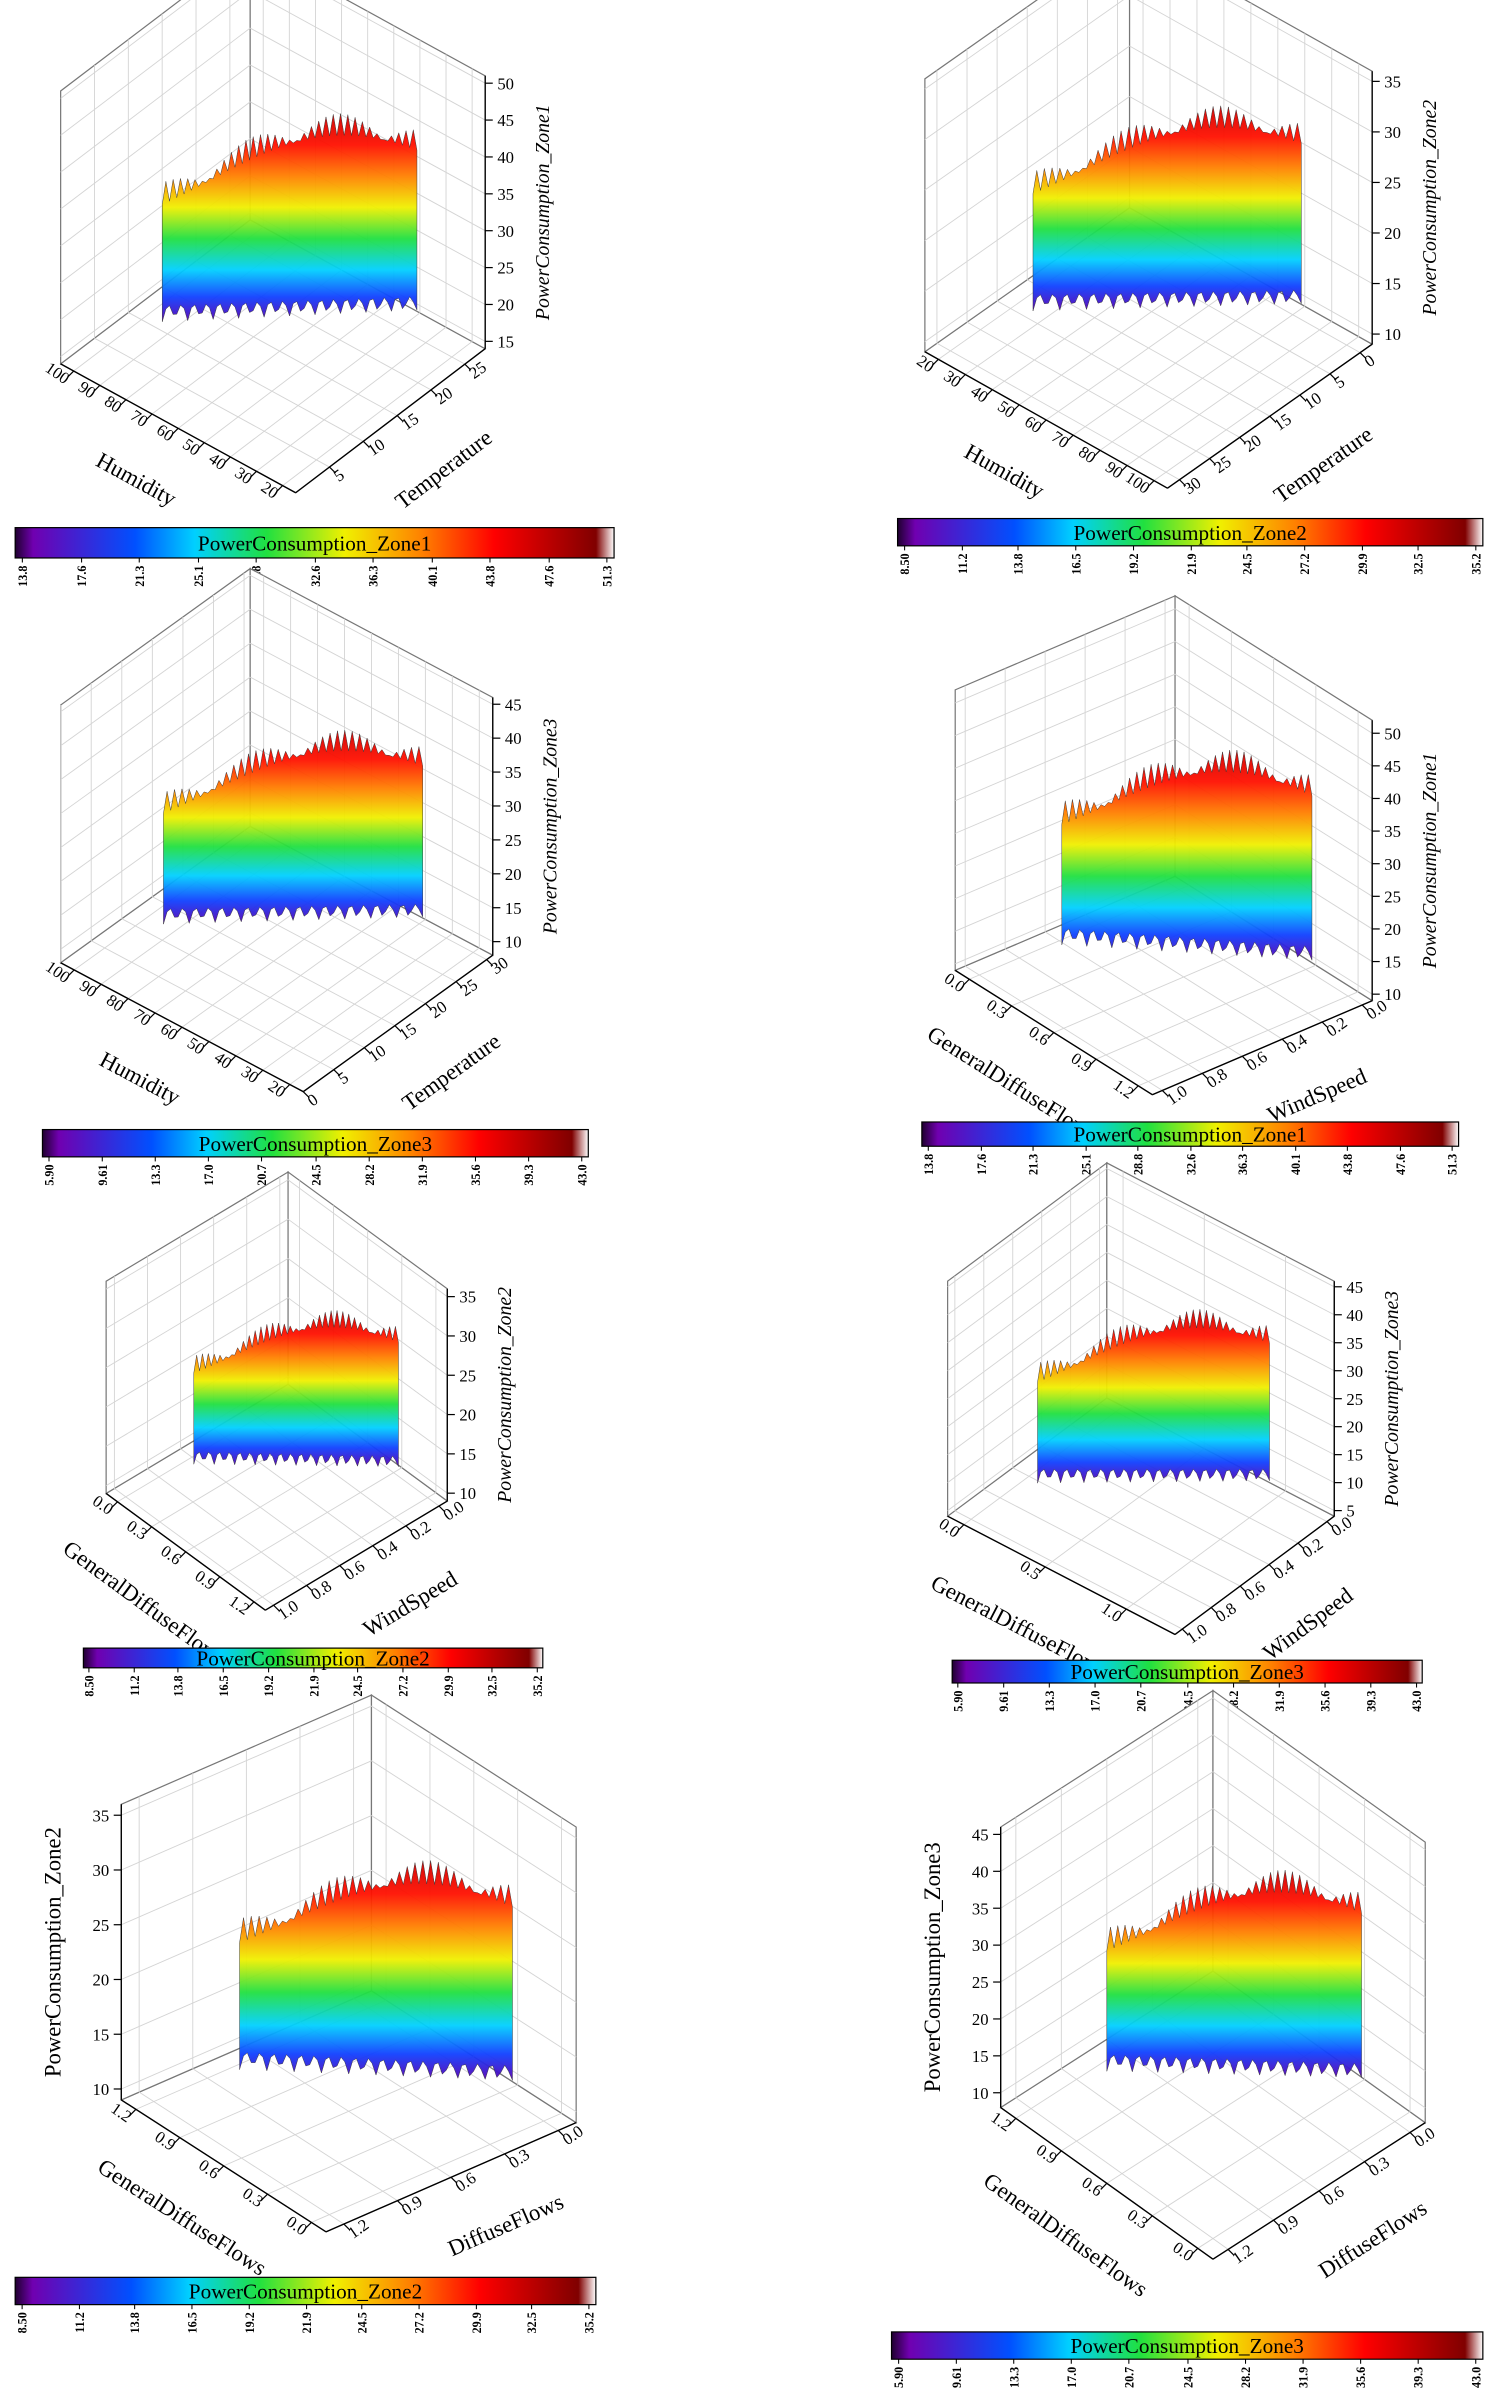 This screenshot has width=1501, height=2400. I want to click on colorbar-tick-label: 19.2, so click(1134, 563).